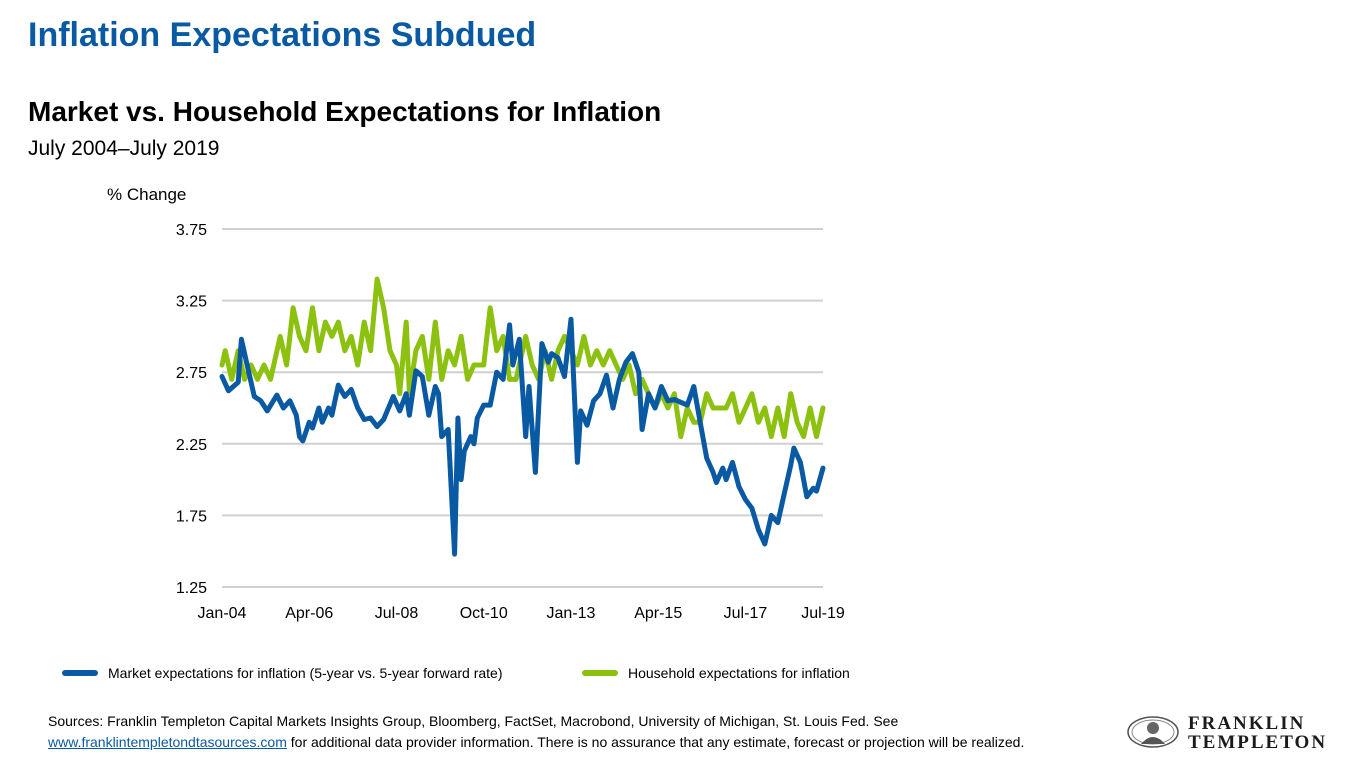  What do you see at coordinates (191, 588) in the screenshot?
I see `y-tick-label: 1.25` at bounding box center [191, 588].